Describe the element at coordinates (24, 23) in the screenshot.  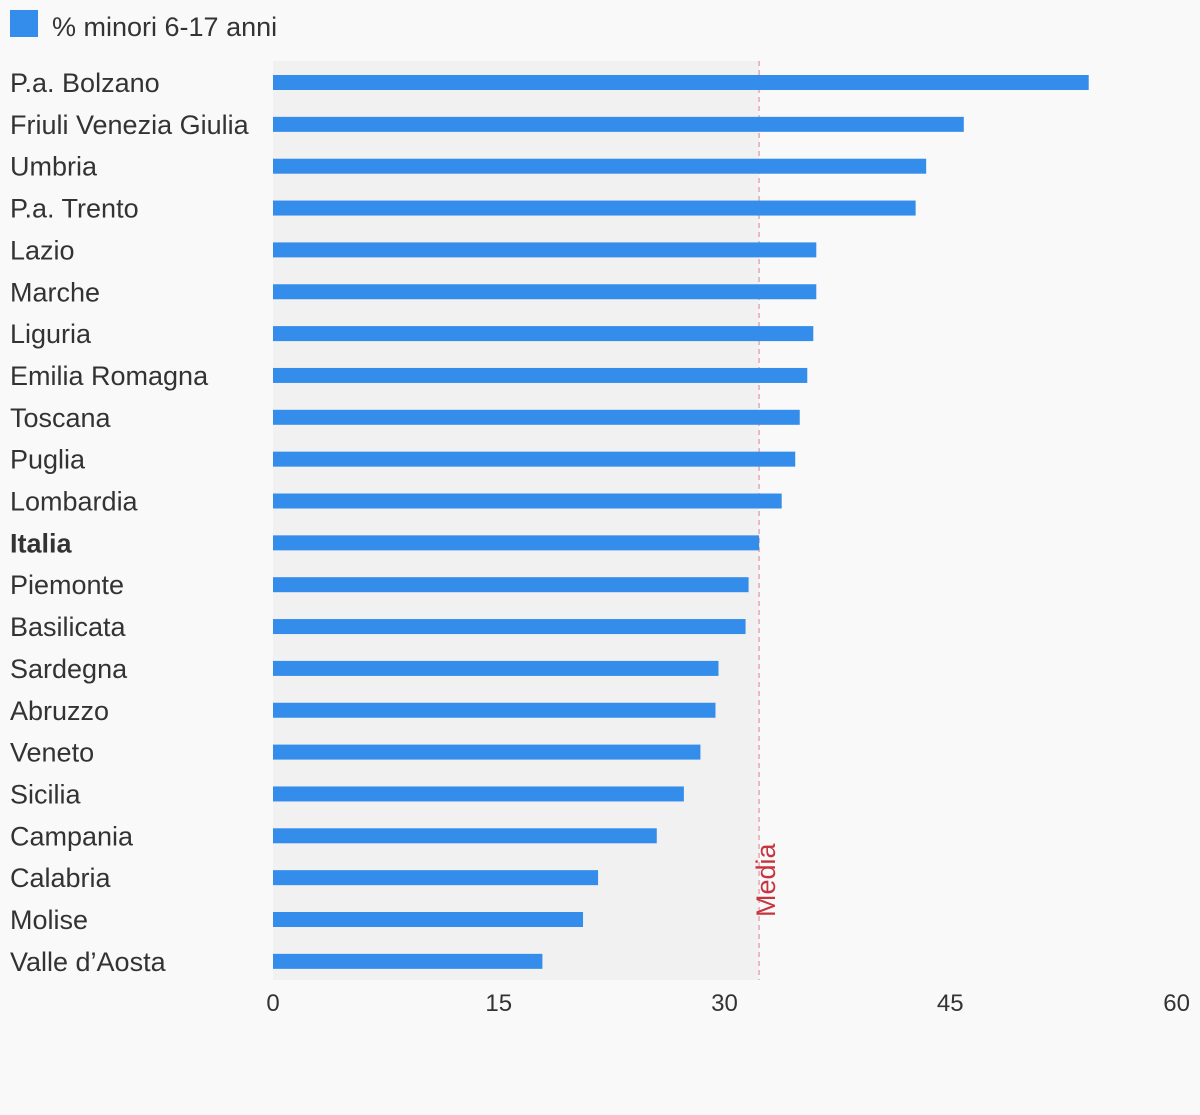
I see `legend-swatch` at that location.